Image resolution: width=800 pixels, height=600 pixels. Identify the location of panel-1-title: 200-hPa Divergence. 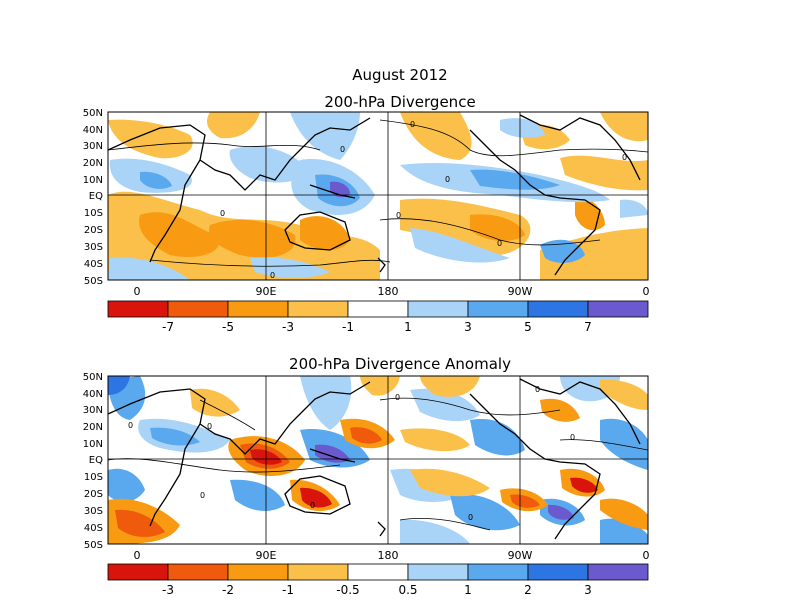
(400, 102).